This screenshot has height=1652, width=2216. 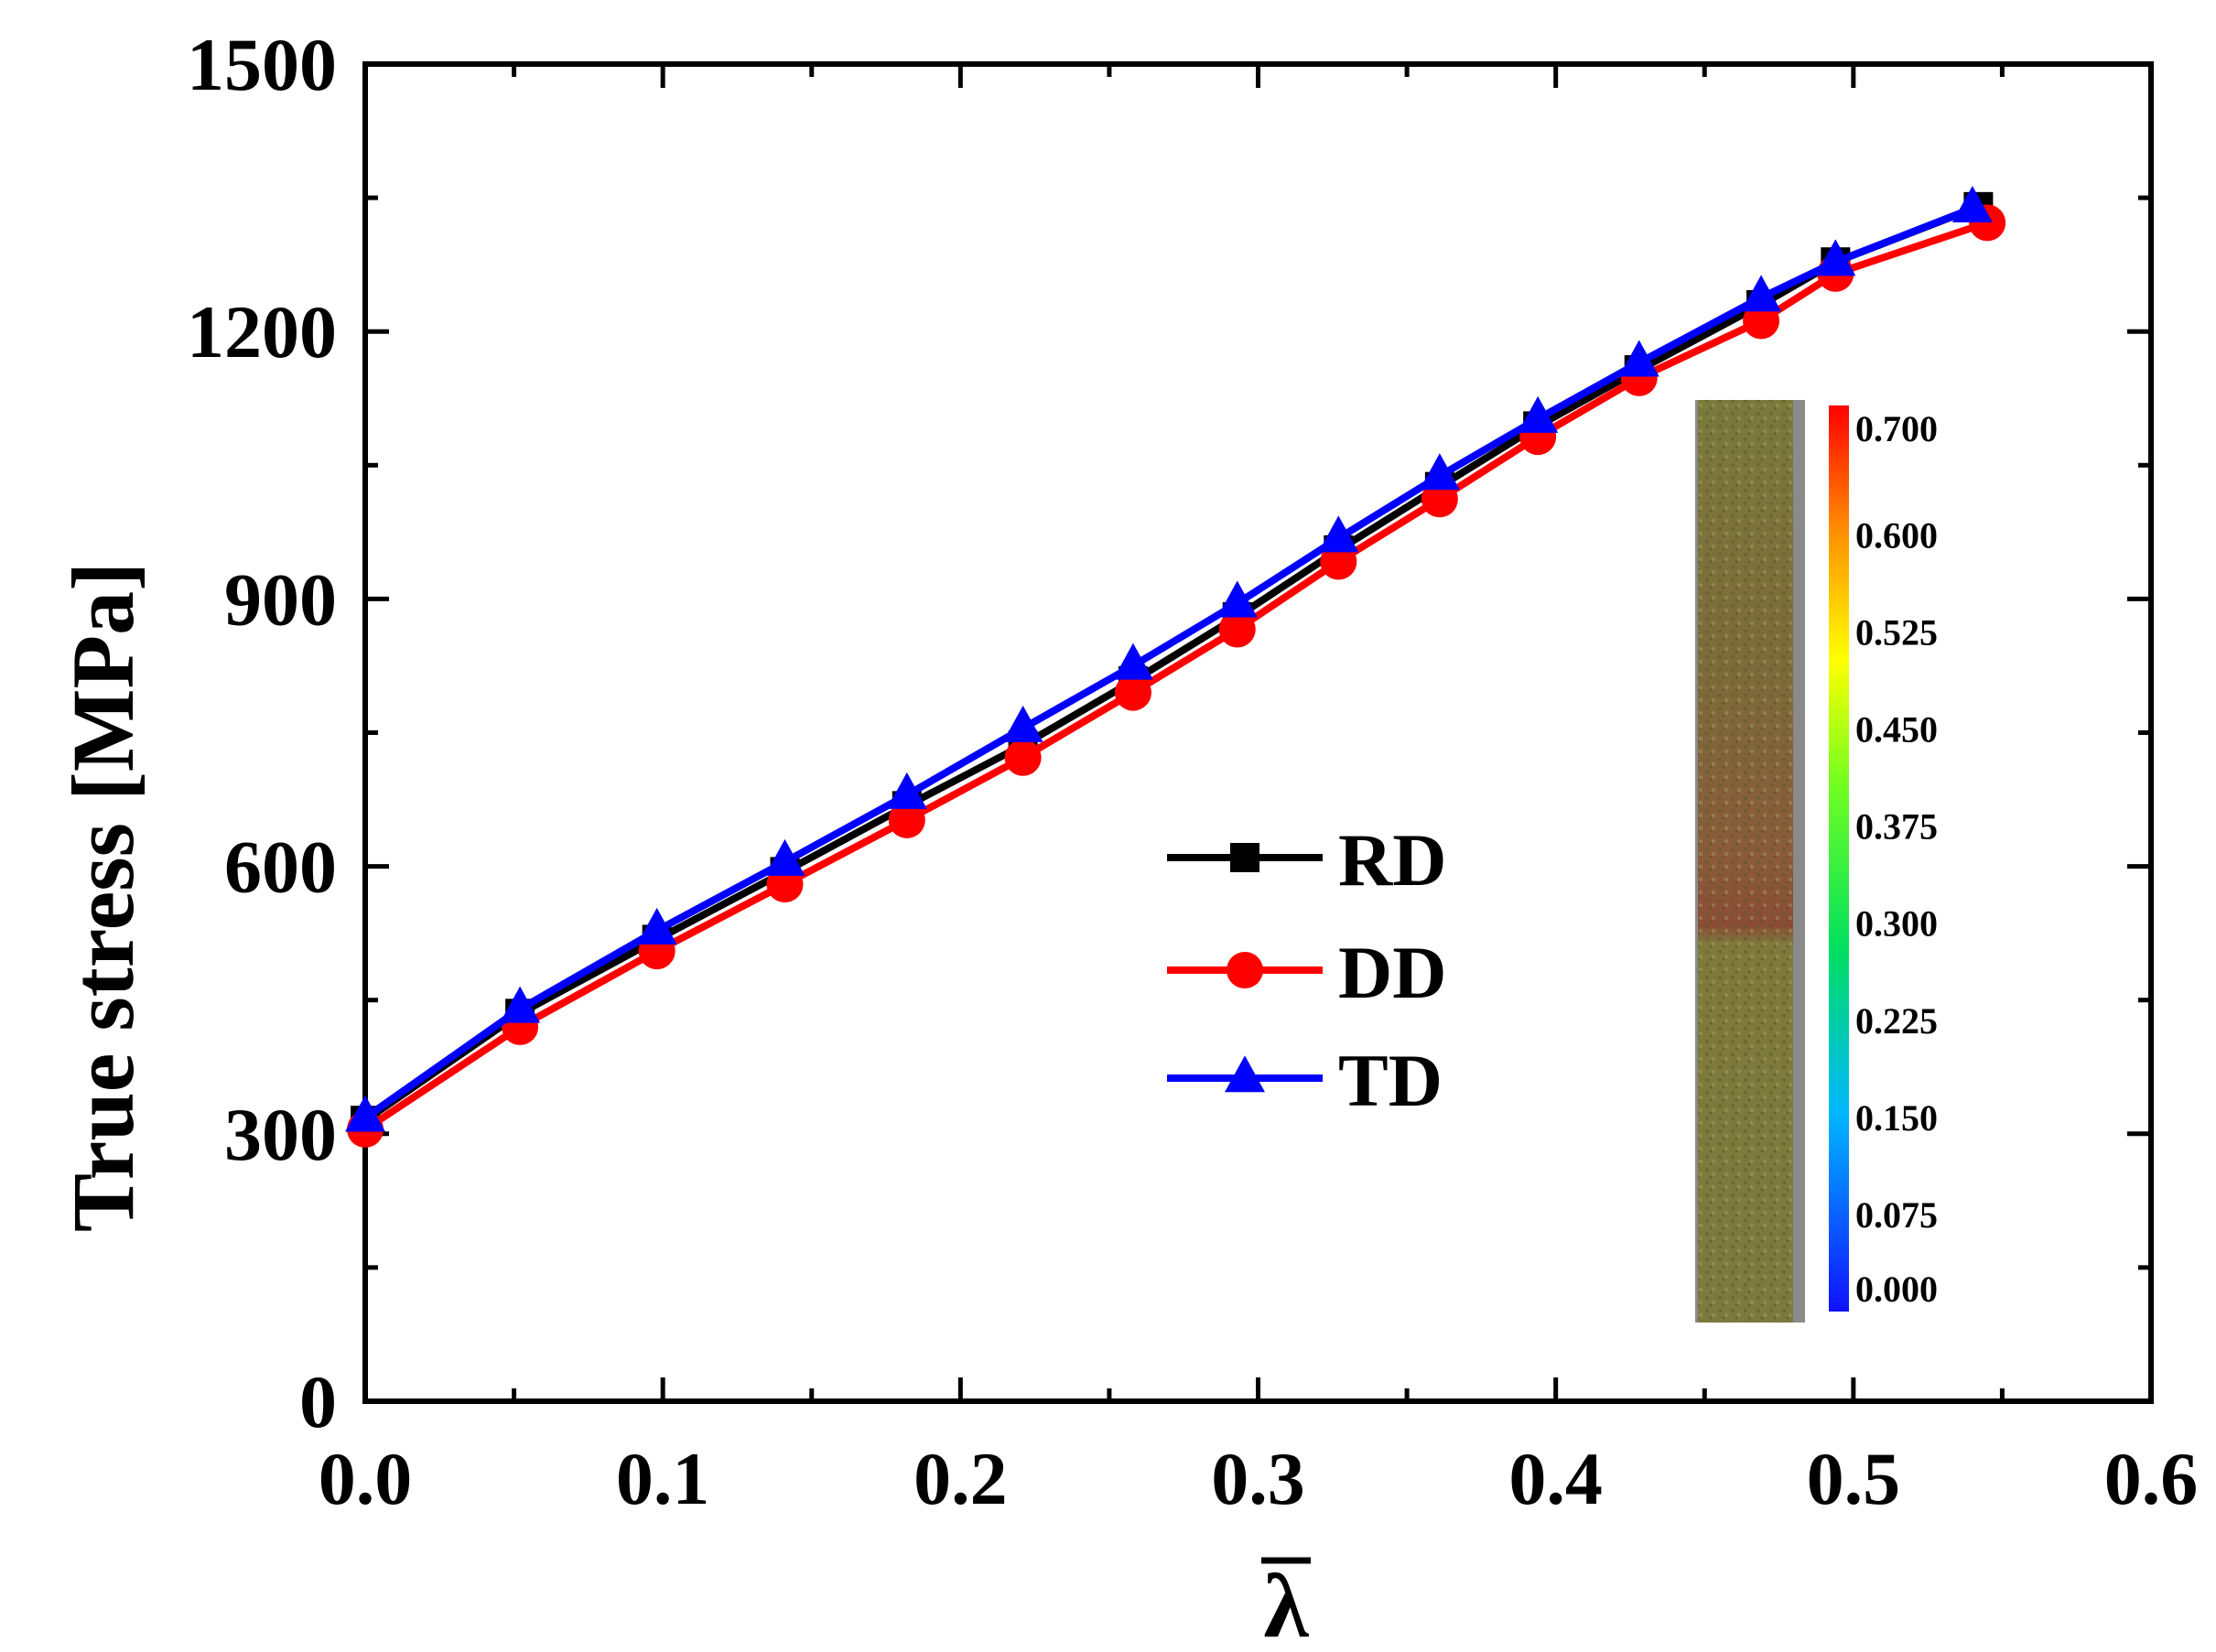 What do you see at coordinates (1896, 1289) in the screenshot?
I see `colorbar-label: 0.000` at bounding box center [1896, 1289].